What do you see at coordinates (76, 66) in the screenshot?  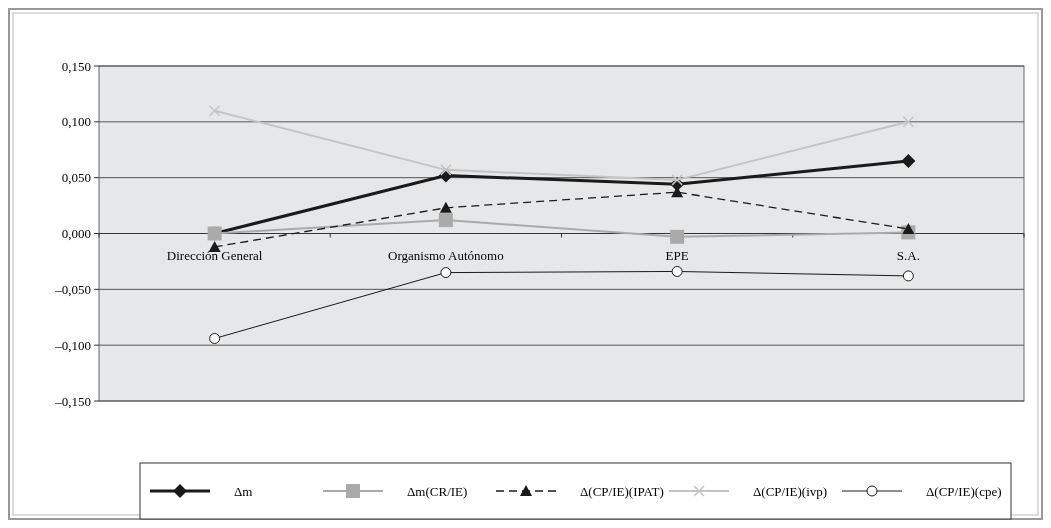 I see `y-tick-label: 0,150` at bounding box center [76, 66].